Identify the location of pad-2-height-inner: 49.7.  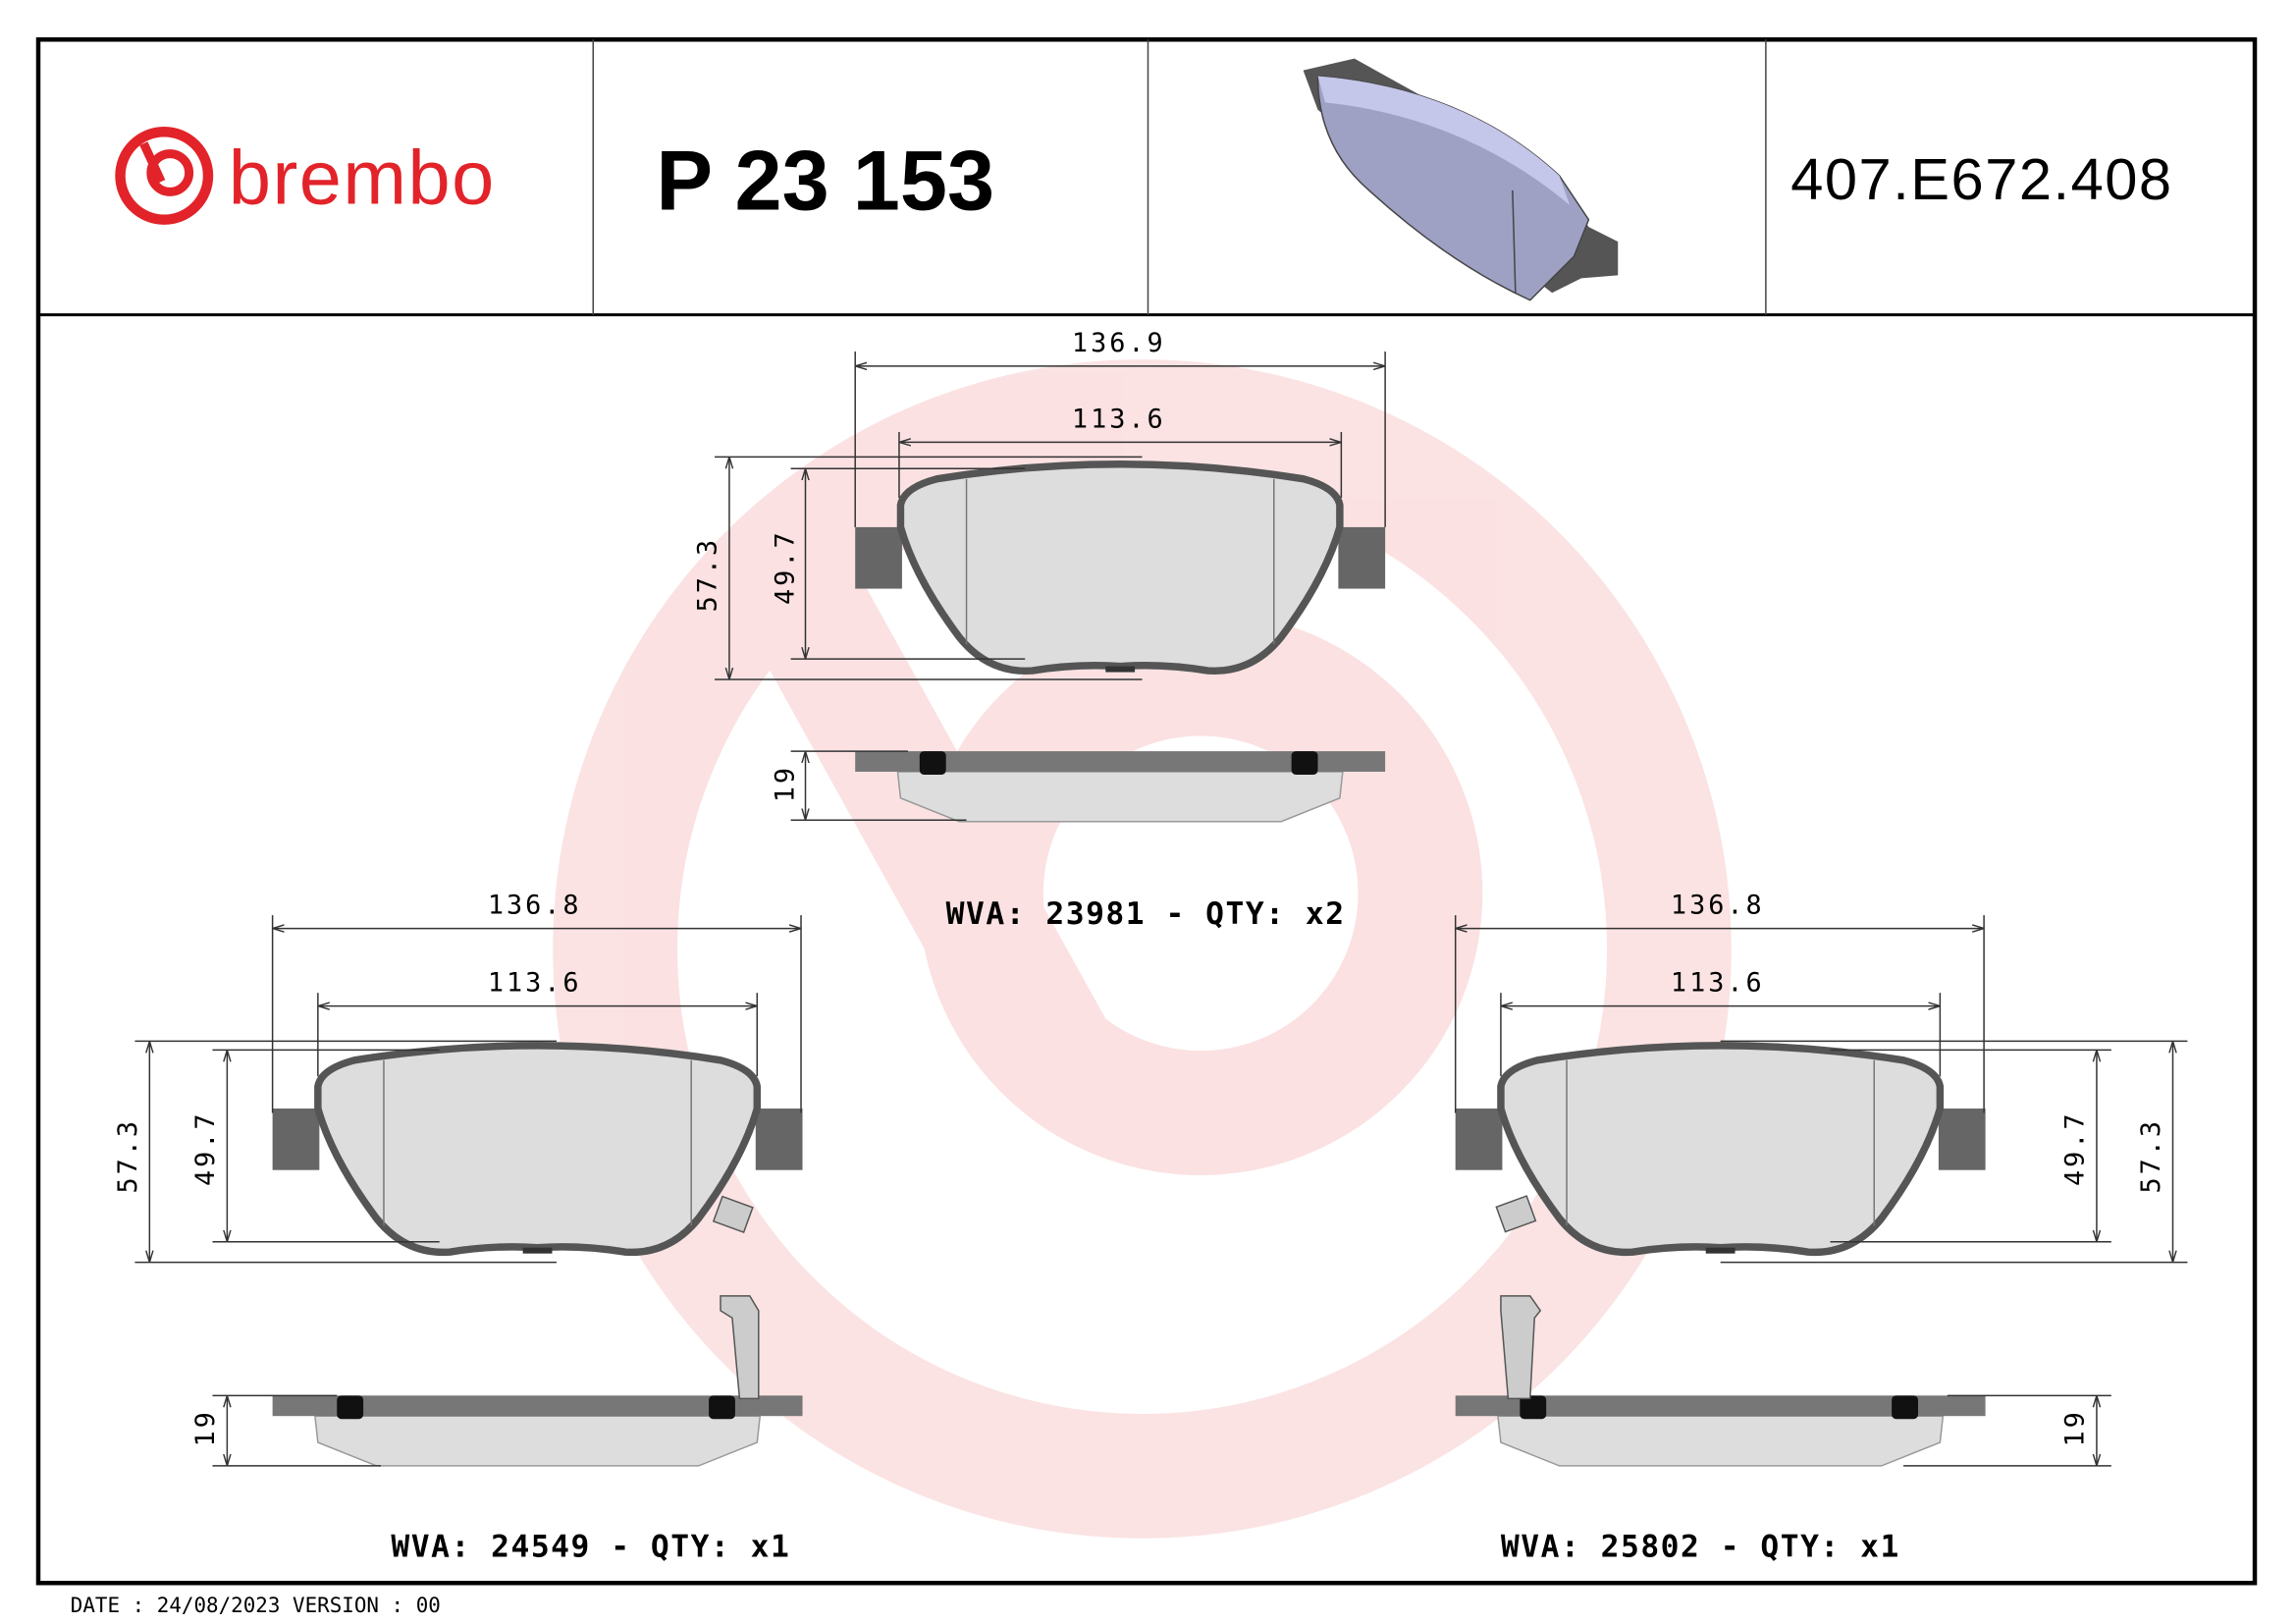
(205, 1149).